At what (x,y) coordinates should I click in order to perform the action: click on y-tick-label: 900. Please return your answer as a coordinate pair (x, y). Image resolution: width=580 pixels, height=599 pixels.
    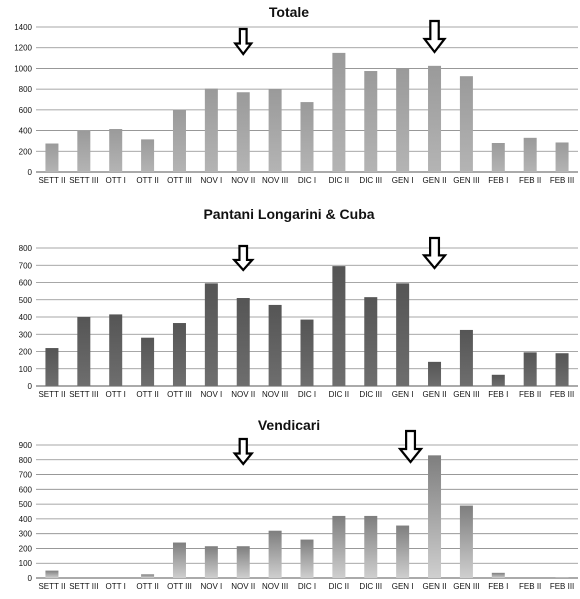
    Looking at the image, I should click on (26, 445).